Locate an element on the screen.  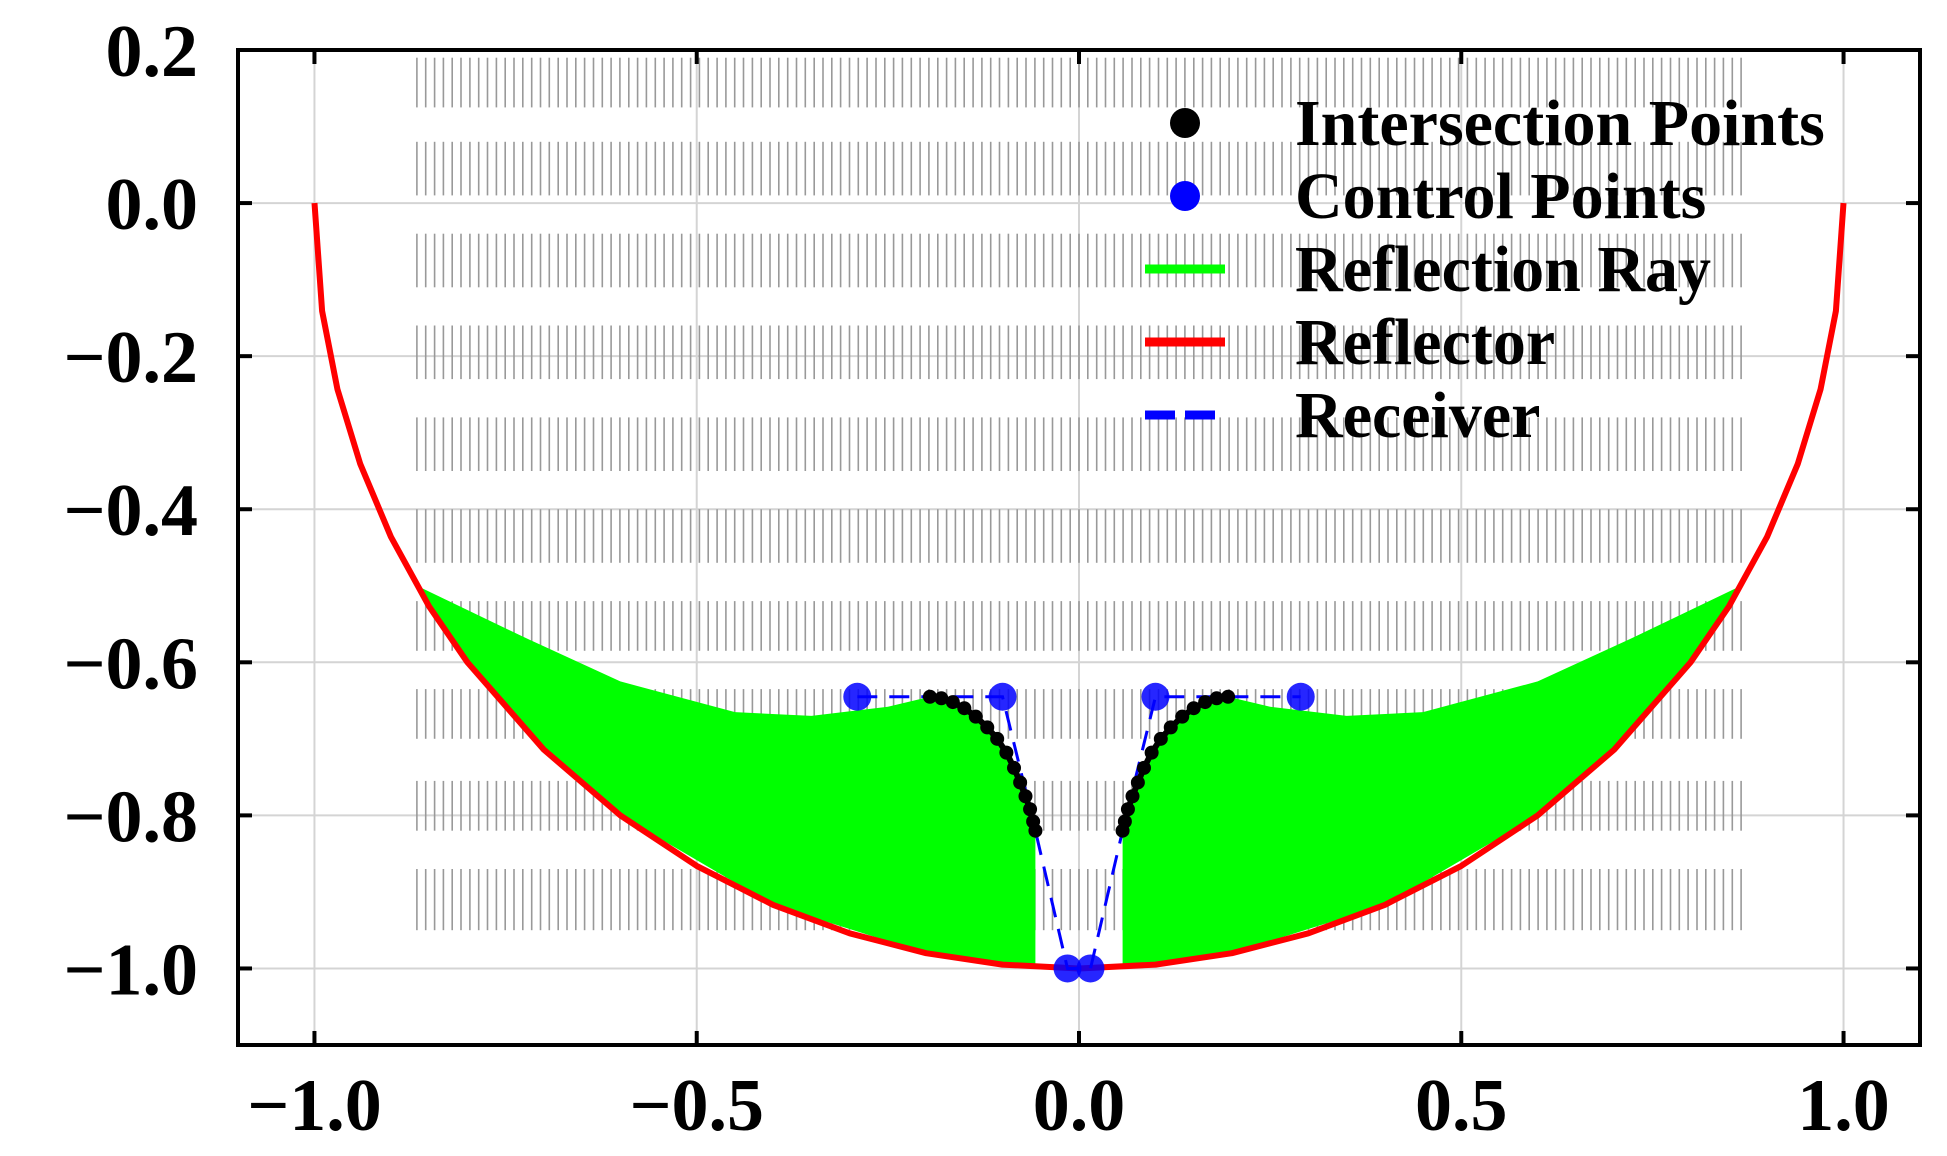
legend-item-intersection: Intersection Points is located at coordinates (1497, 123).